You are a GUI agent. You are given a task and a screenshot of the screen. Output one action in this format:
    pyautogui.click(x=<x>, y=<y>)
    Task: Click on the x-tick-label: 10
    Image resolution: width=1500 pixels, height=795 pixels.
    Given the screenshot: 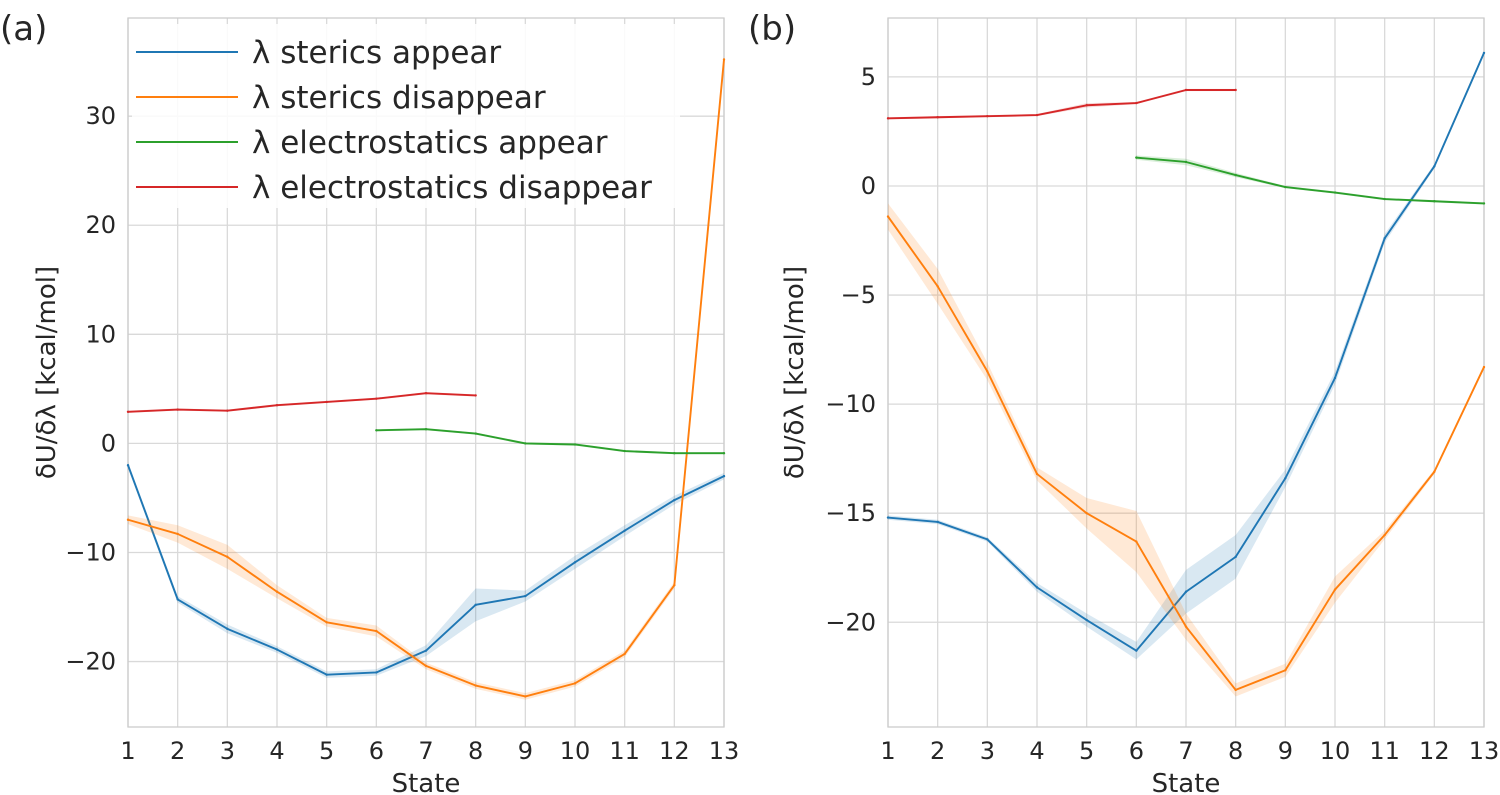 What is the action you would take?
    pyautogui.click(x=1335, y=751)
    